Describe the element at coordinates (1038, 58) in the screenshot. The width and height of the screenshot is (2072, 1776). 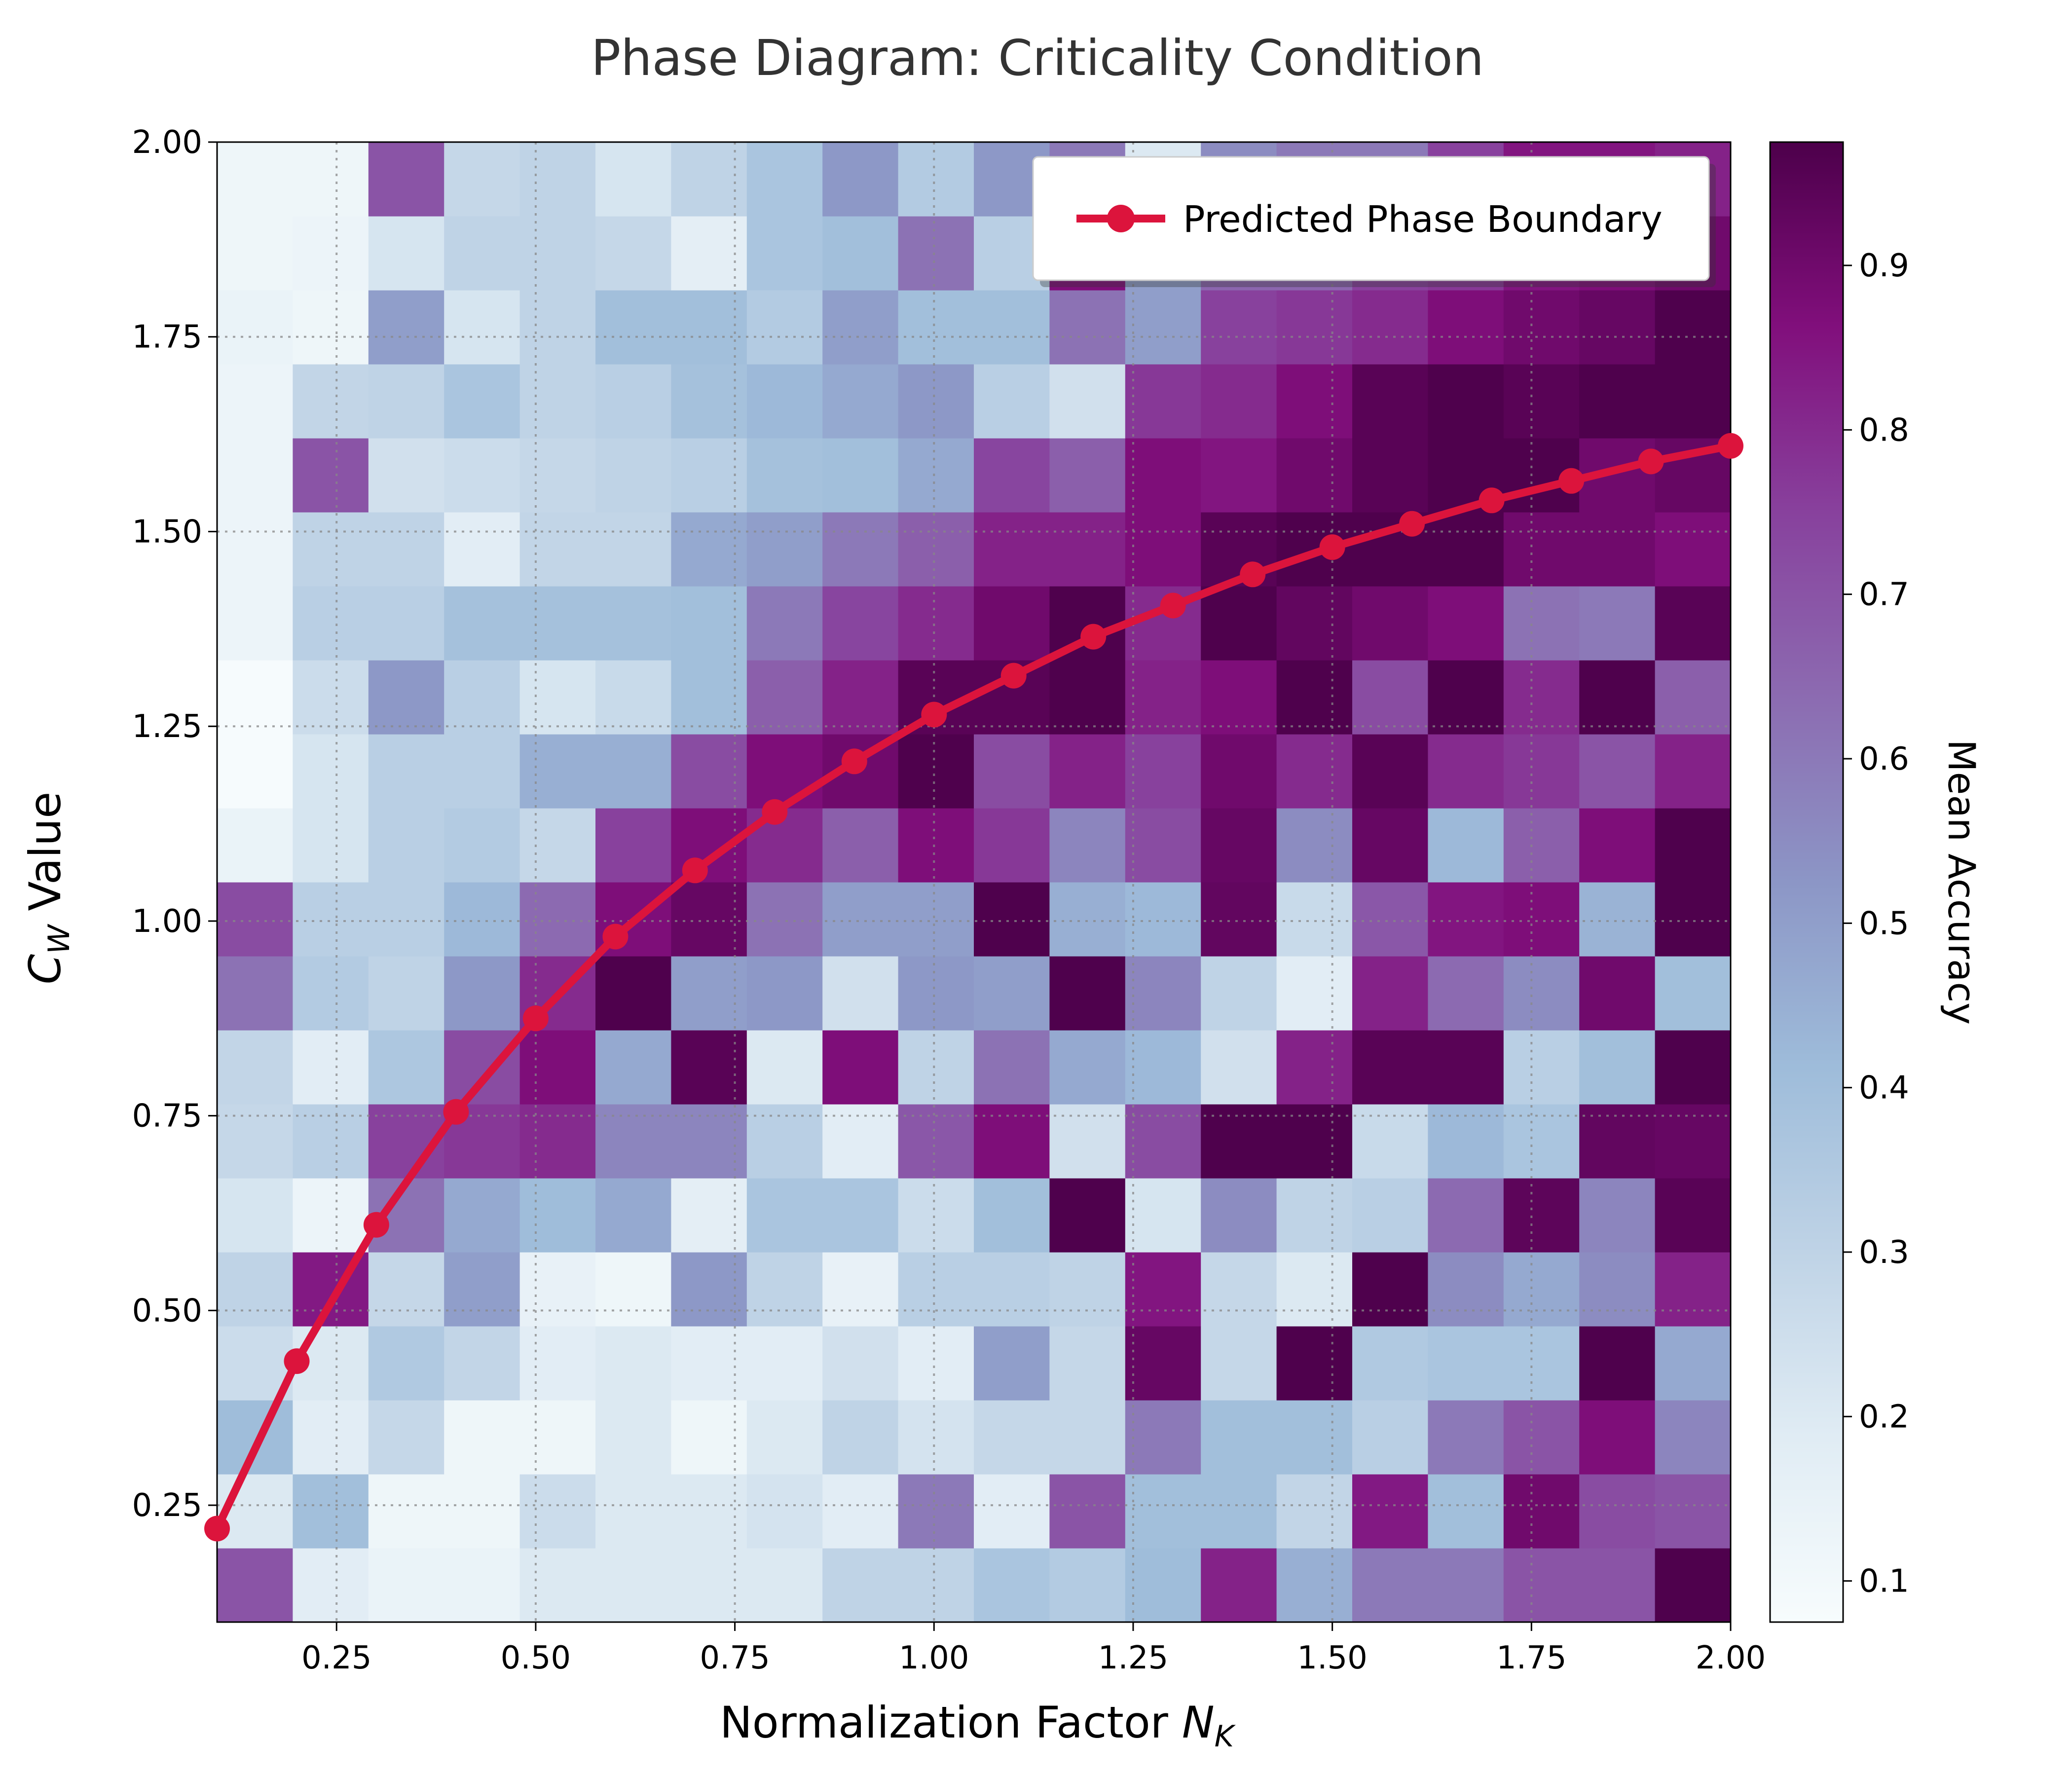
I see `chart-title: Phase Diagram: Criticality Condition` at that location.